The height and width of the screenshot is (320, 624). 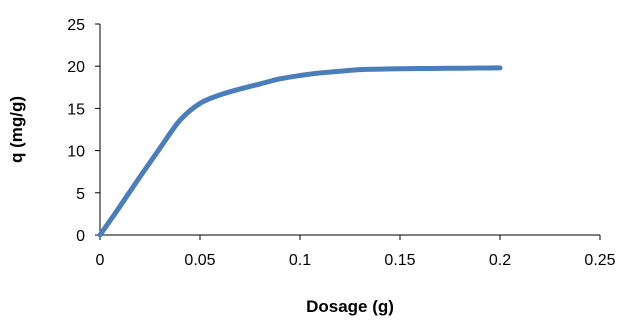 What do you see at coordinates (76, 152) in the screenshot?
I see `y-tick-label: 10` at bounding box center [76, 152].